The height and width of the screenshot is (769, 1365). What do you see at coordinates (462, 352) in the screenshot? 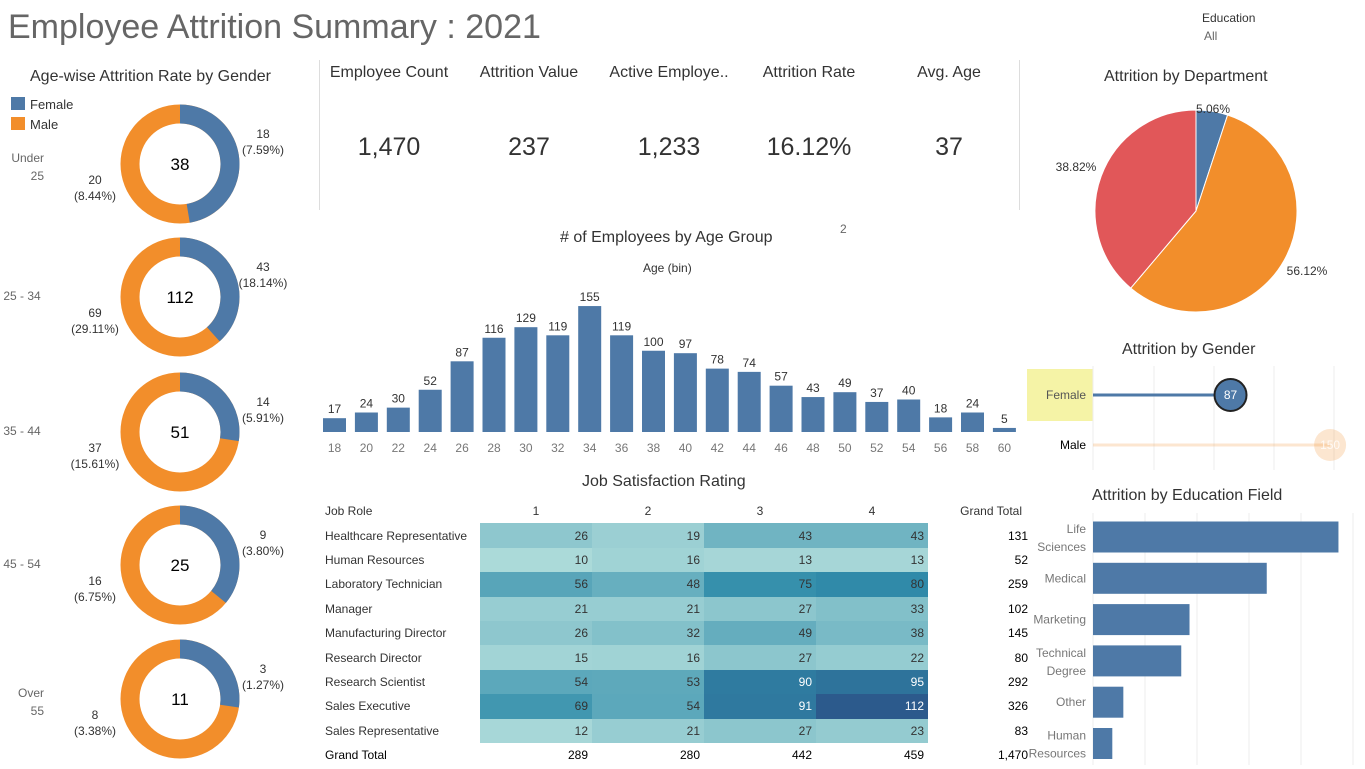
I see `age-bar-value: 87` at bounding box center [462, 352].